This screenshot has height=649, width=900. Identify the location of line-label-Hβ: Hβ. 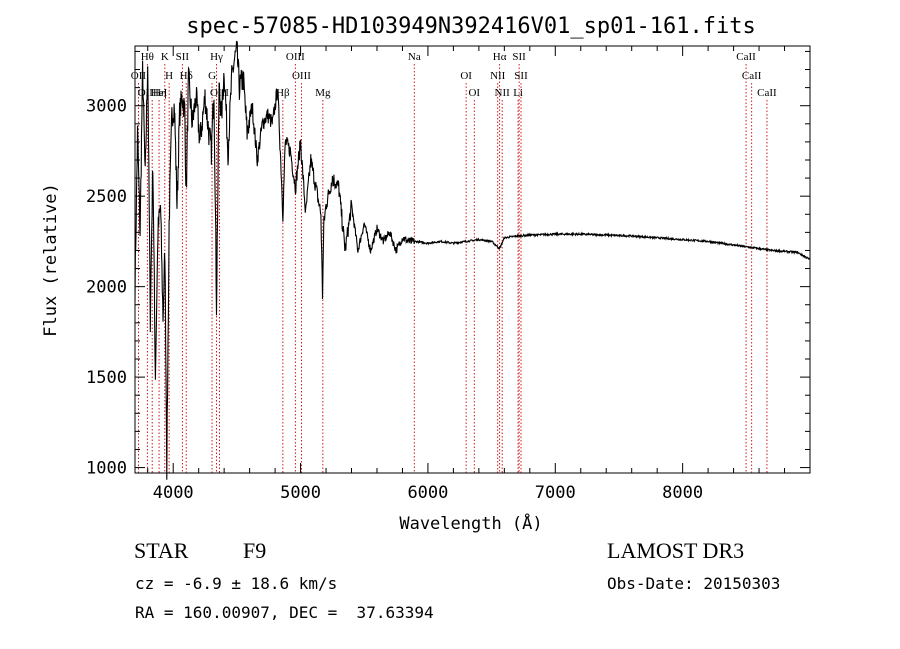
(283, 93).